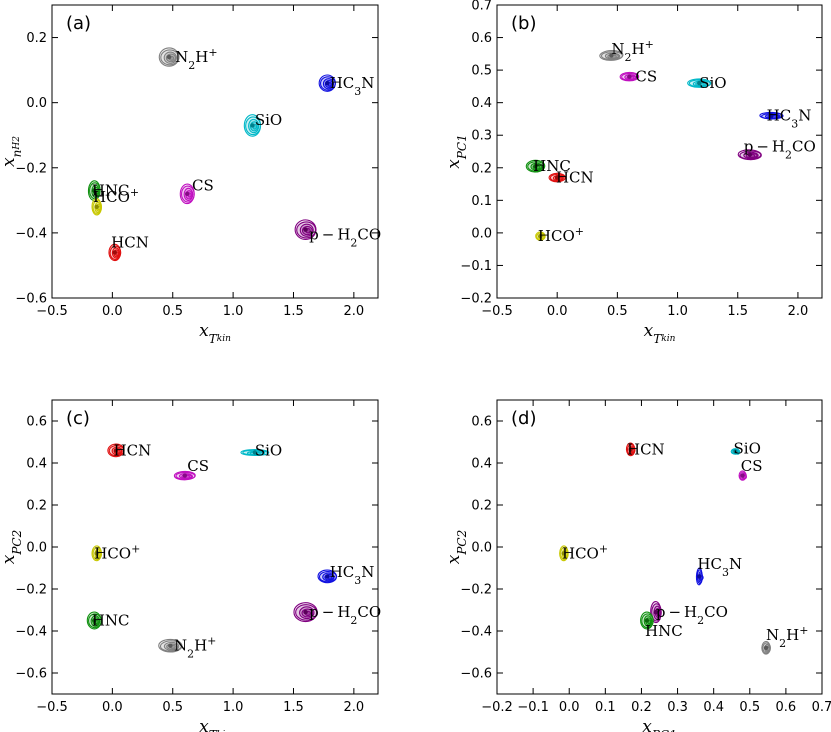  What do you see at coordinates (481, 201) in the screenshot?
I see `y-tick-label: 0.1` at bounding box center [481, 201].